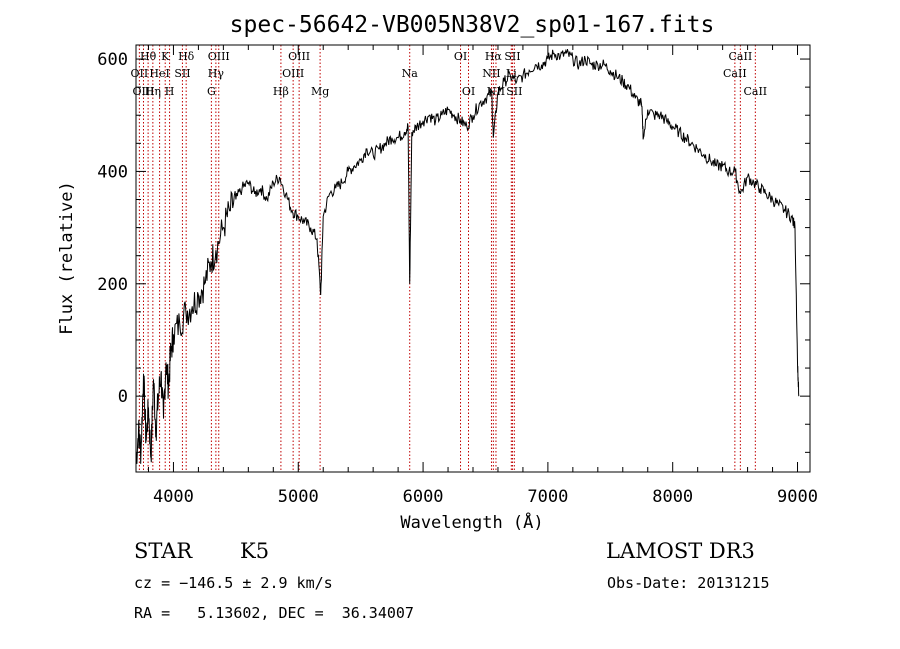  What do you see at coordinates (672, 497) in the screenshot?
I see `x-tick-label: 8000` at bounding box center [672, 497].